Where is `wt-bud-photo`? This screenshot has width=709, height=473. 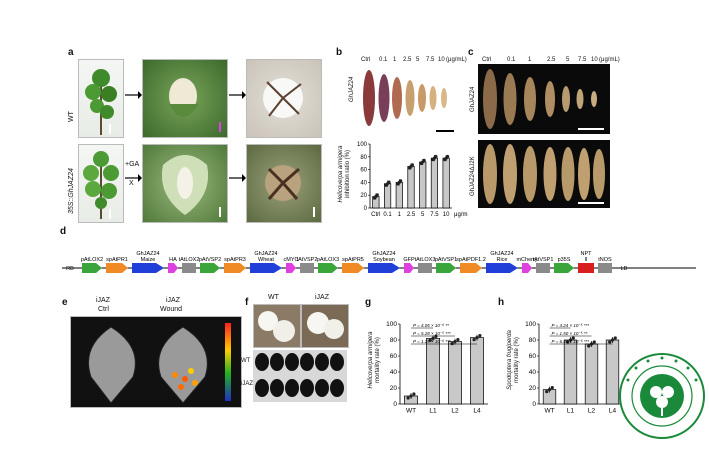 wt-bud-photo is located at coordinates (185, 98).